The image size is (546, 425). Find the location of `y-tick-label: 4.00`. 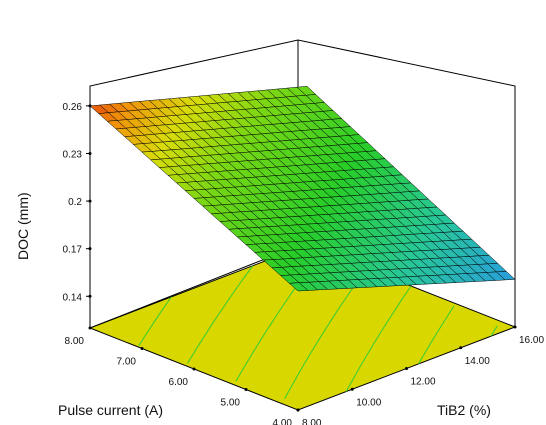

y-tick-label: 4.00 is located at coordinates (283, 421).